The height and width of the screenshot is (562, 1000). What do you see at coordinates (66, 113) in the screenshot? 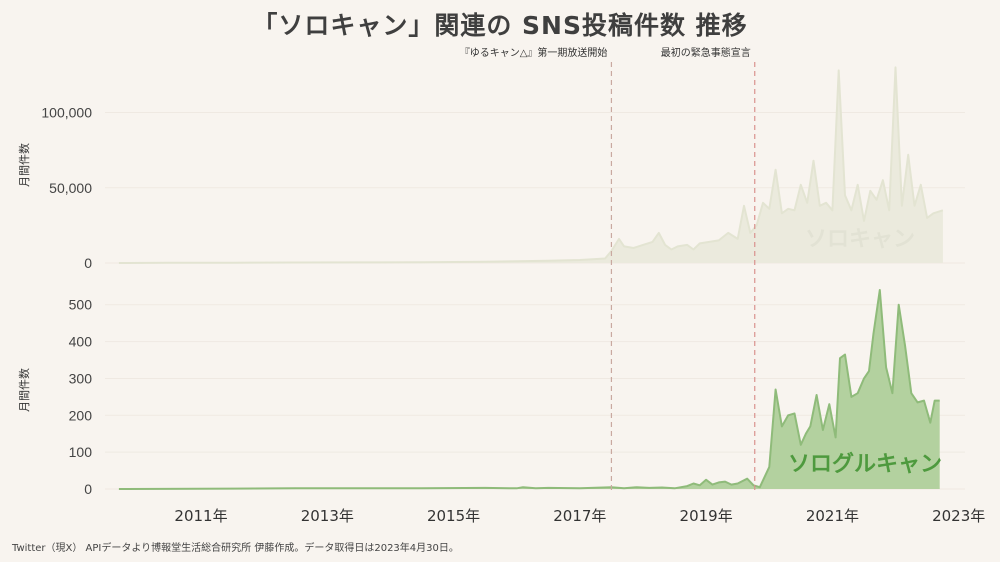
I see `y-tick-label: 100,000` at bounding box center [66, 113].